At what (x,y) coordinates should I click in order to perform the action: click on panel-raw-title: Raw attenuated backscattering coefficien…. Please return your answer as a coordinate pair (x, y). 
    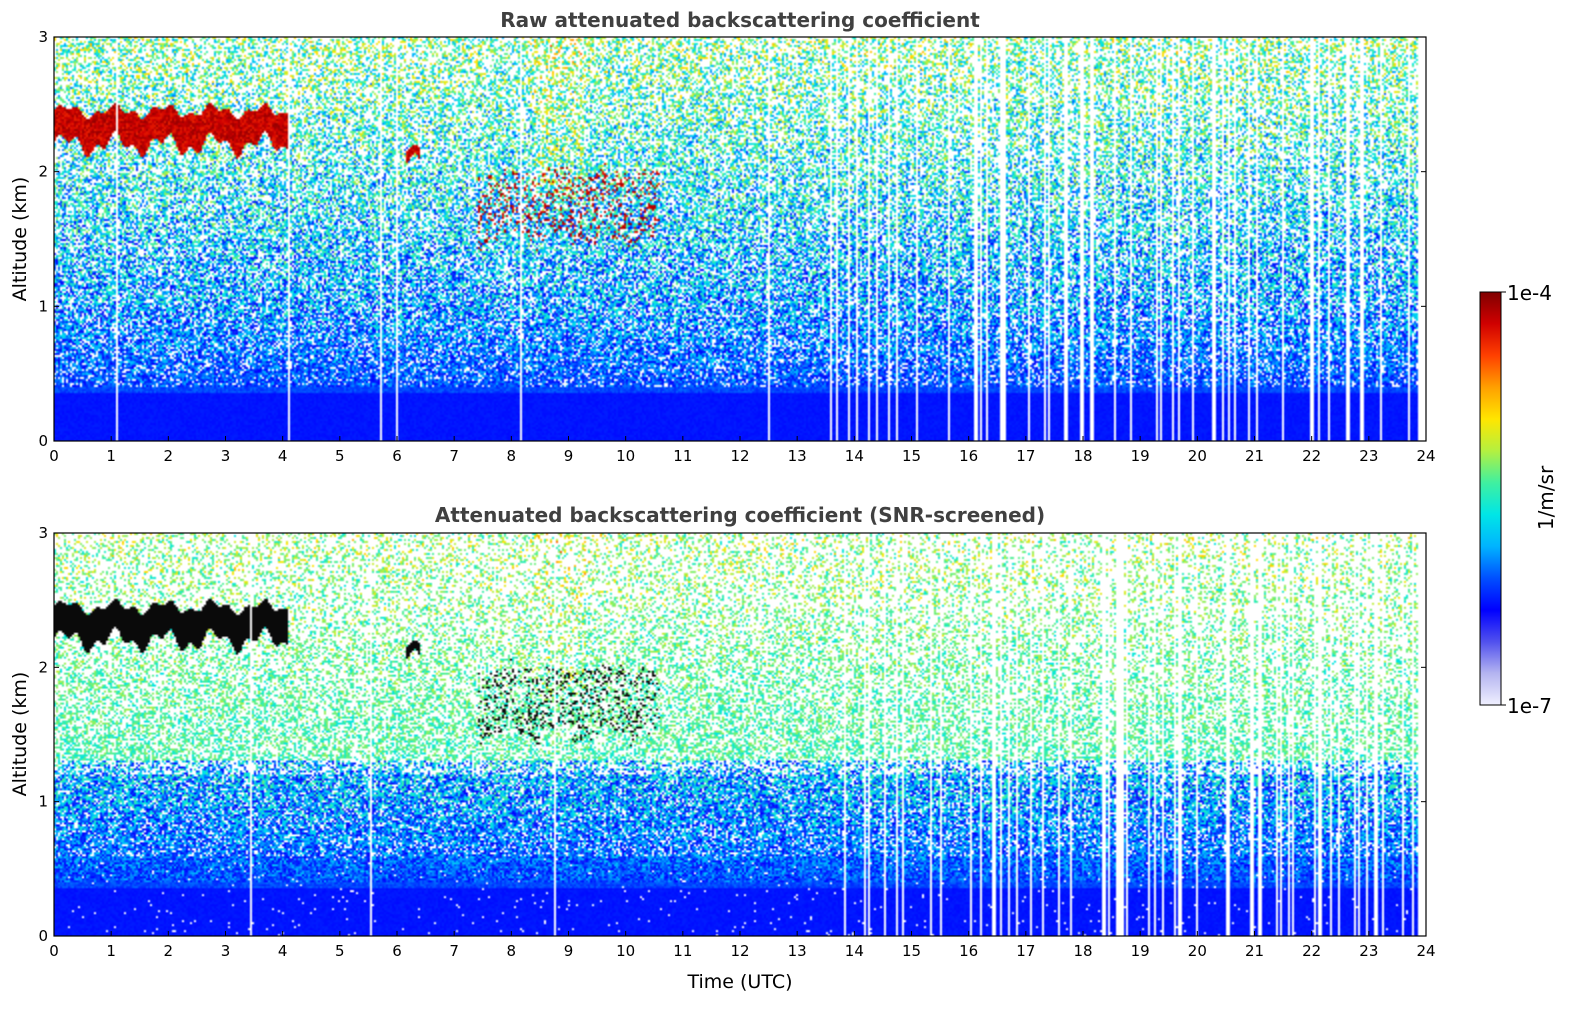
    Looking at the image, I should click on (740, 20).